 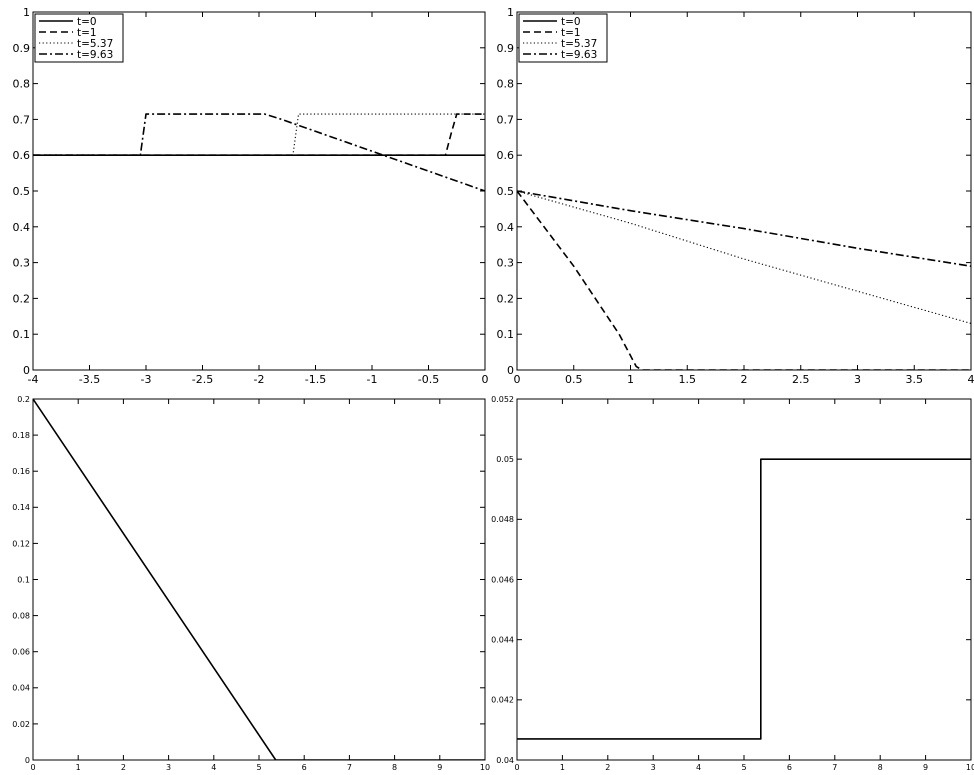 What do you see at coordinates (505, 459) in the screenshot?
I see `y-tick-label: 0.05` at bounding box center [505, 459].